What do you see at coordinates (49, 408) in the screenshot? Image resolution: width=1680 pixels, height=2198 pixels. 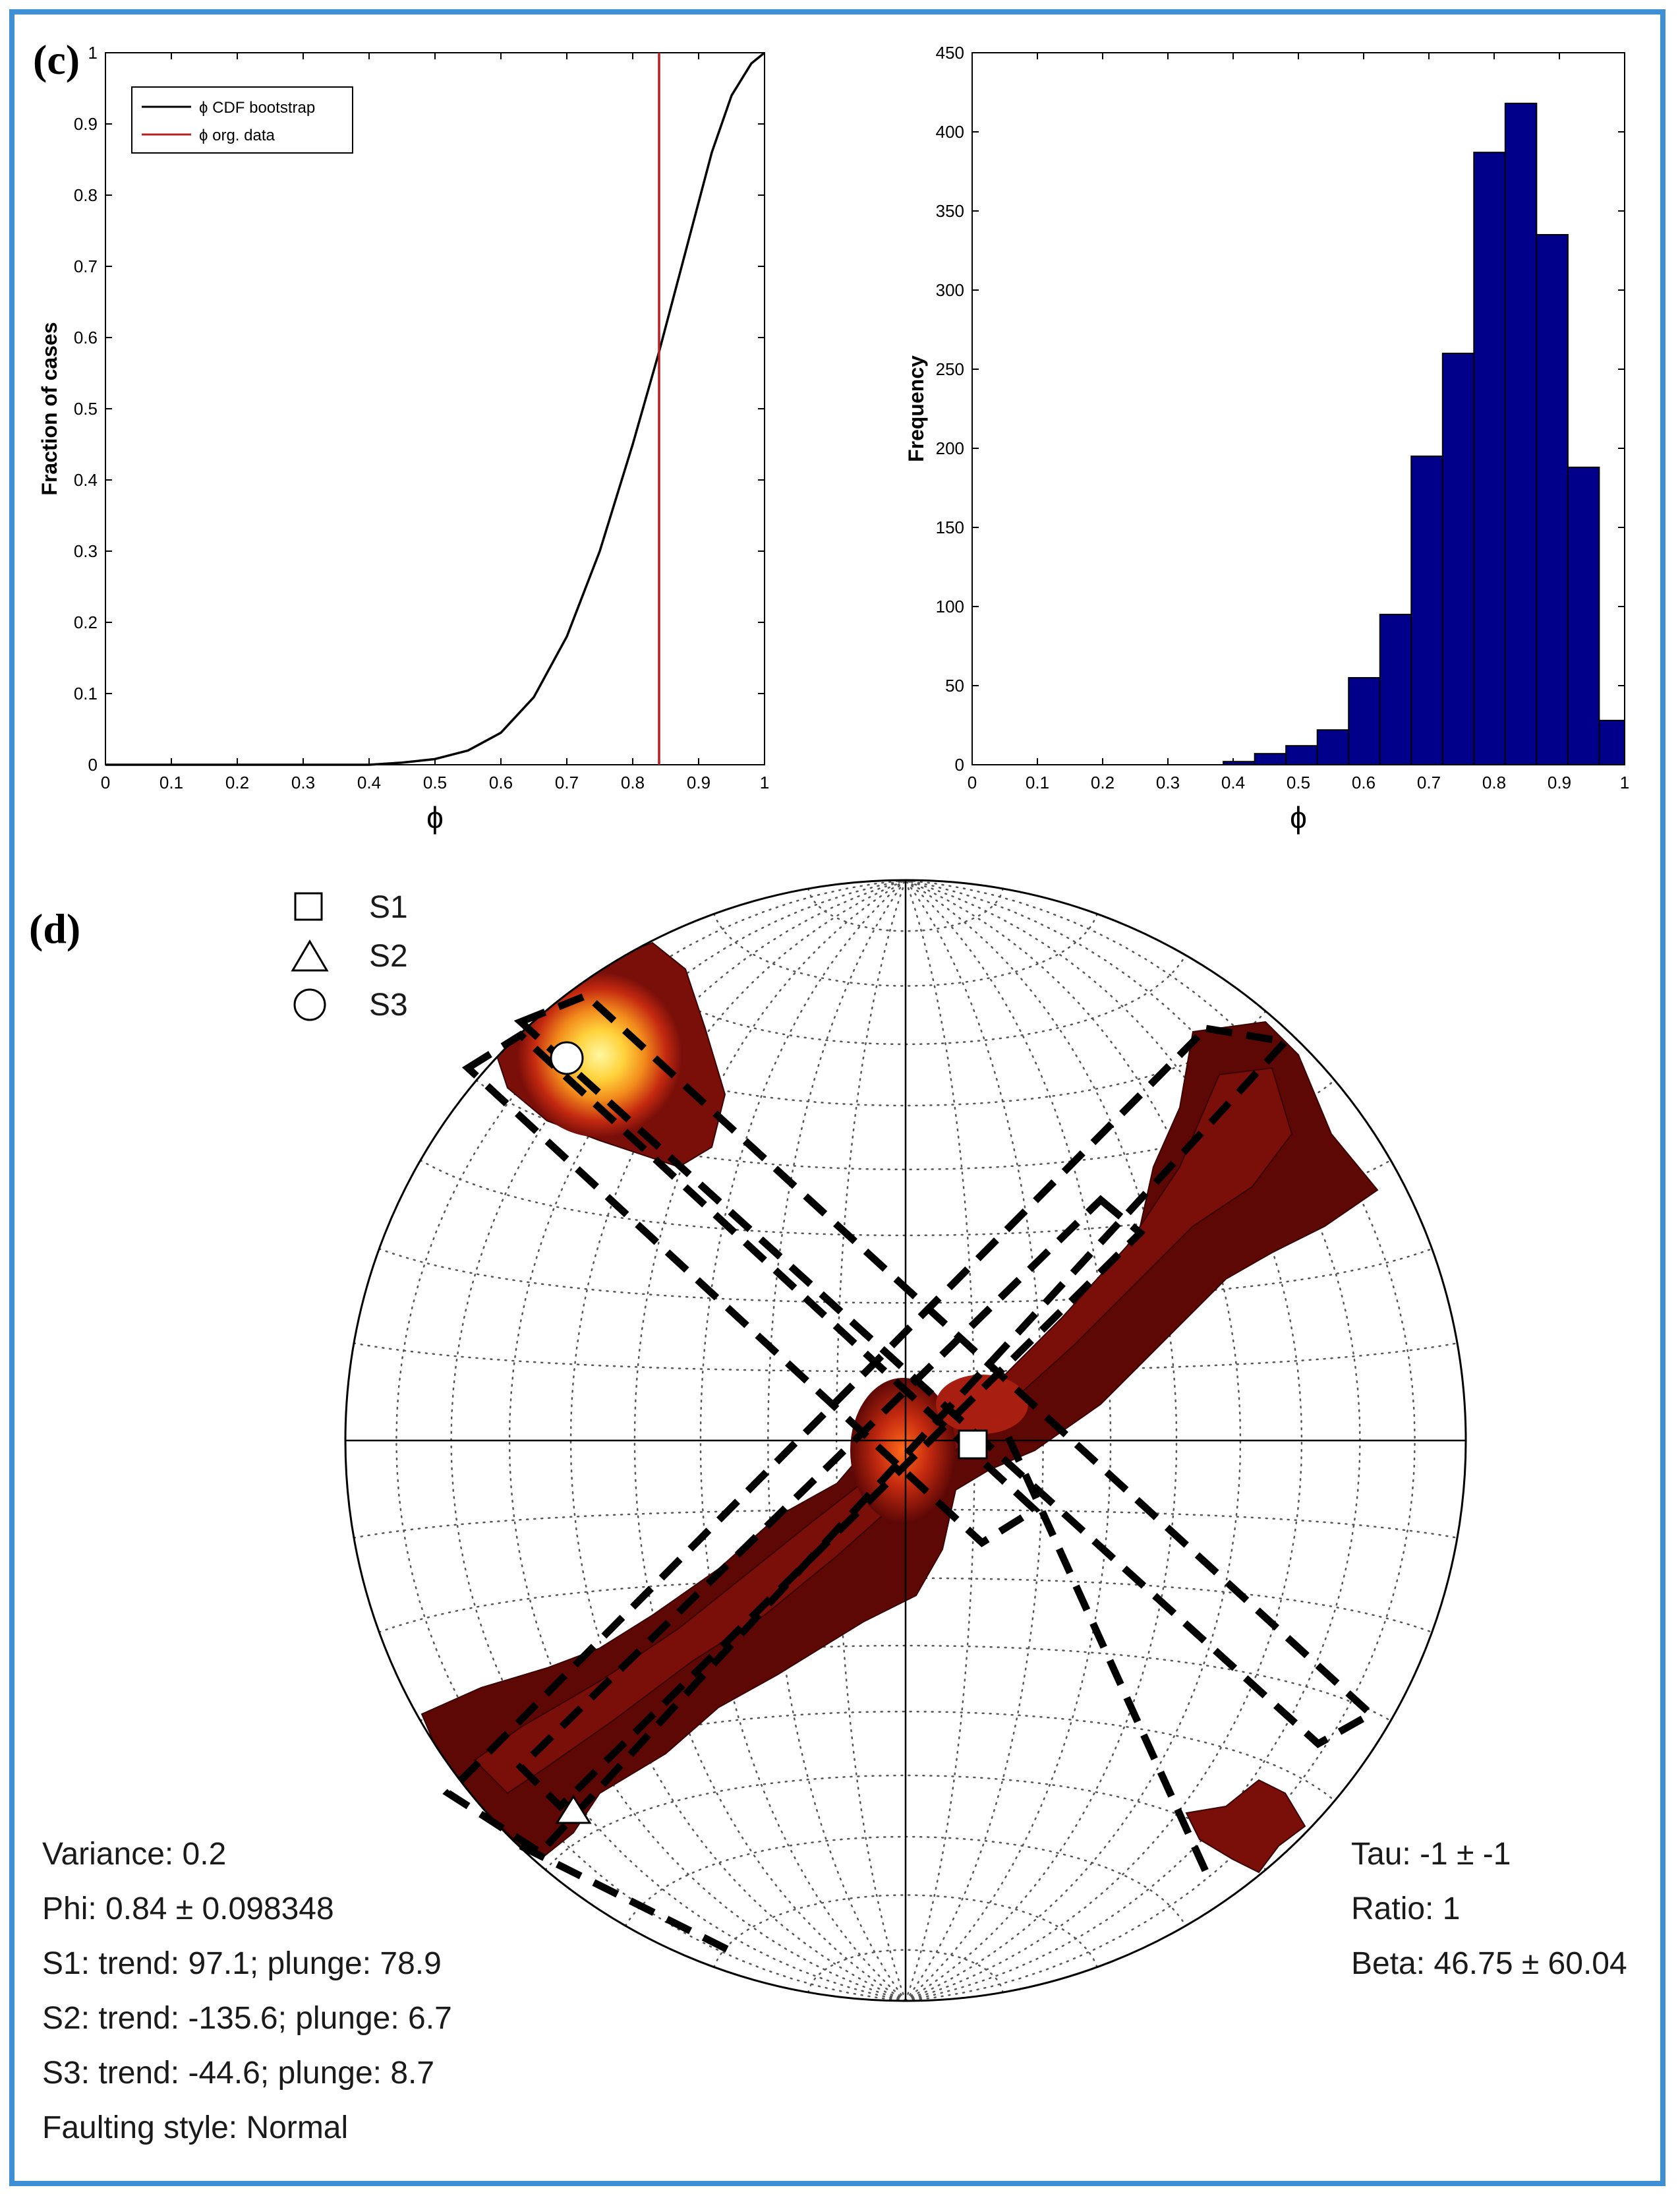 I see `y-axis-label: Fraction of cases` at bounding box center [49, 408].